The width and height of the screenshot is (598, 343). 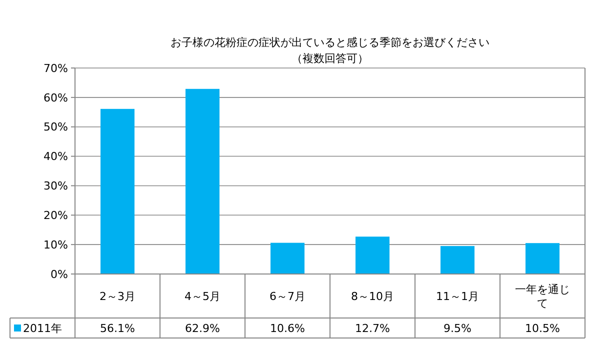 What do you see at coordinates (56, 157) in the screenshot?
I see `y-tick-label: 40%` at bounding box center [56, 157].